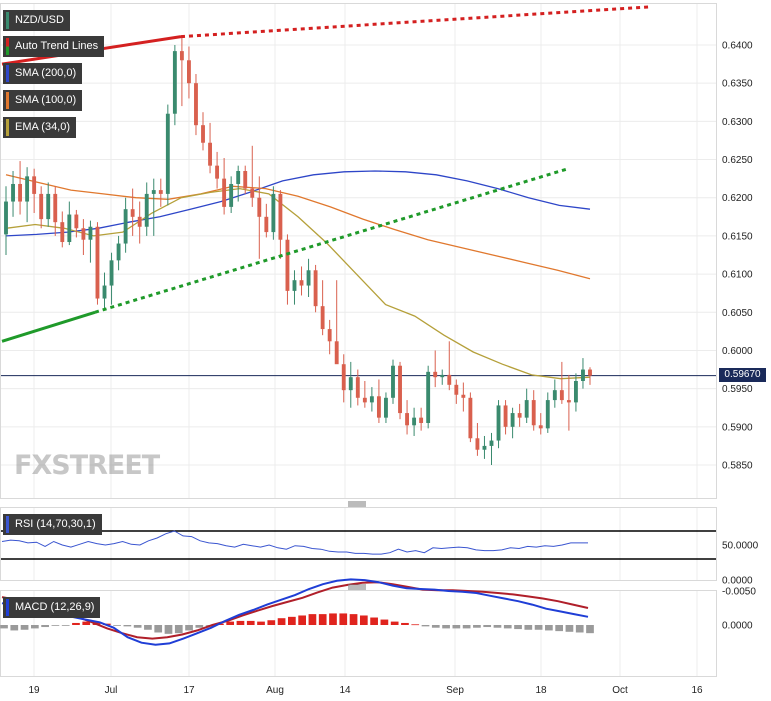 The image size is (771, 701). Describe the element at coordinates (55, 607) in the screenshot. I see `legend-macd-label: MACD (12,26,9)` at that location.